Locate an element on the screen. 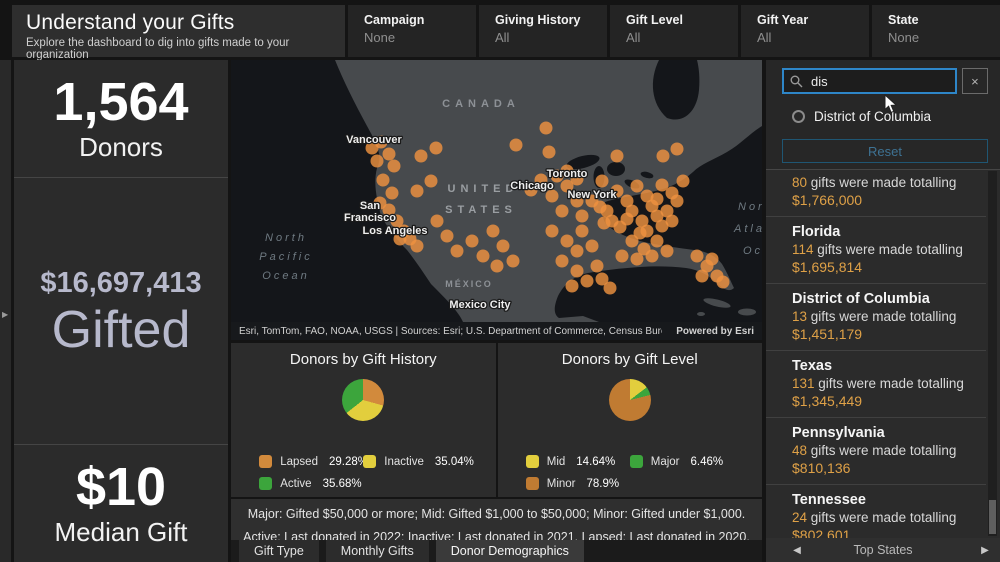  left-panel-toggle: ▶ is located at coordinates (5, 311).